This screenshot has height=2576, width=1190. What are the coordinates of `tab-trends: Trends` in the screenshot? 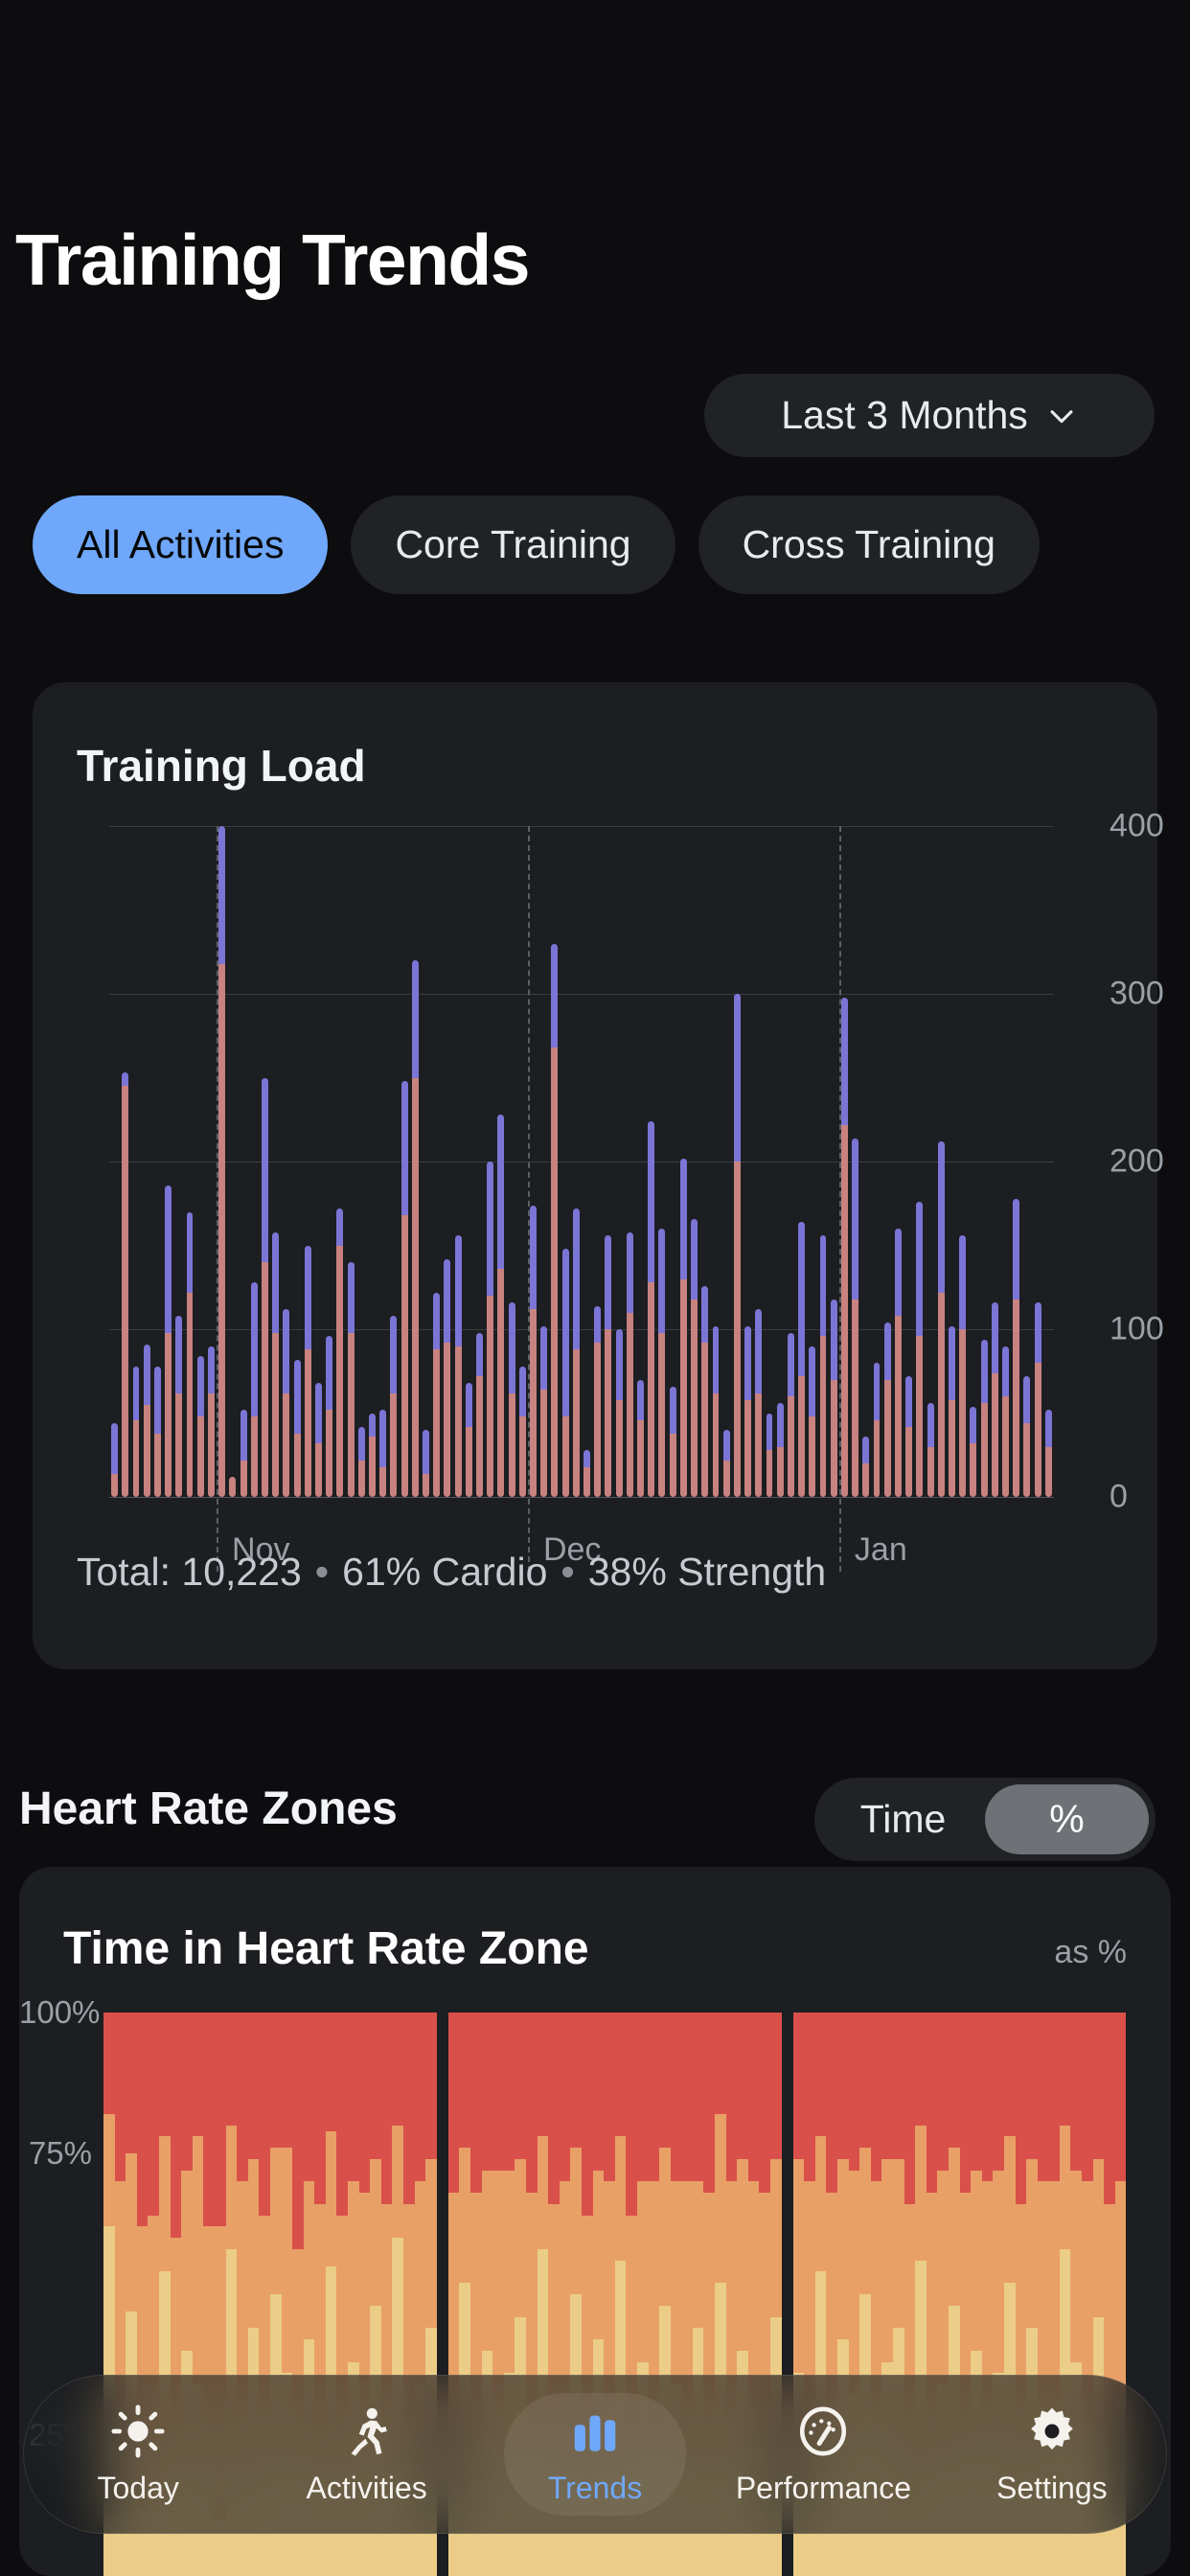 It's located at (595, 2454).